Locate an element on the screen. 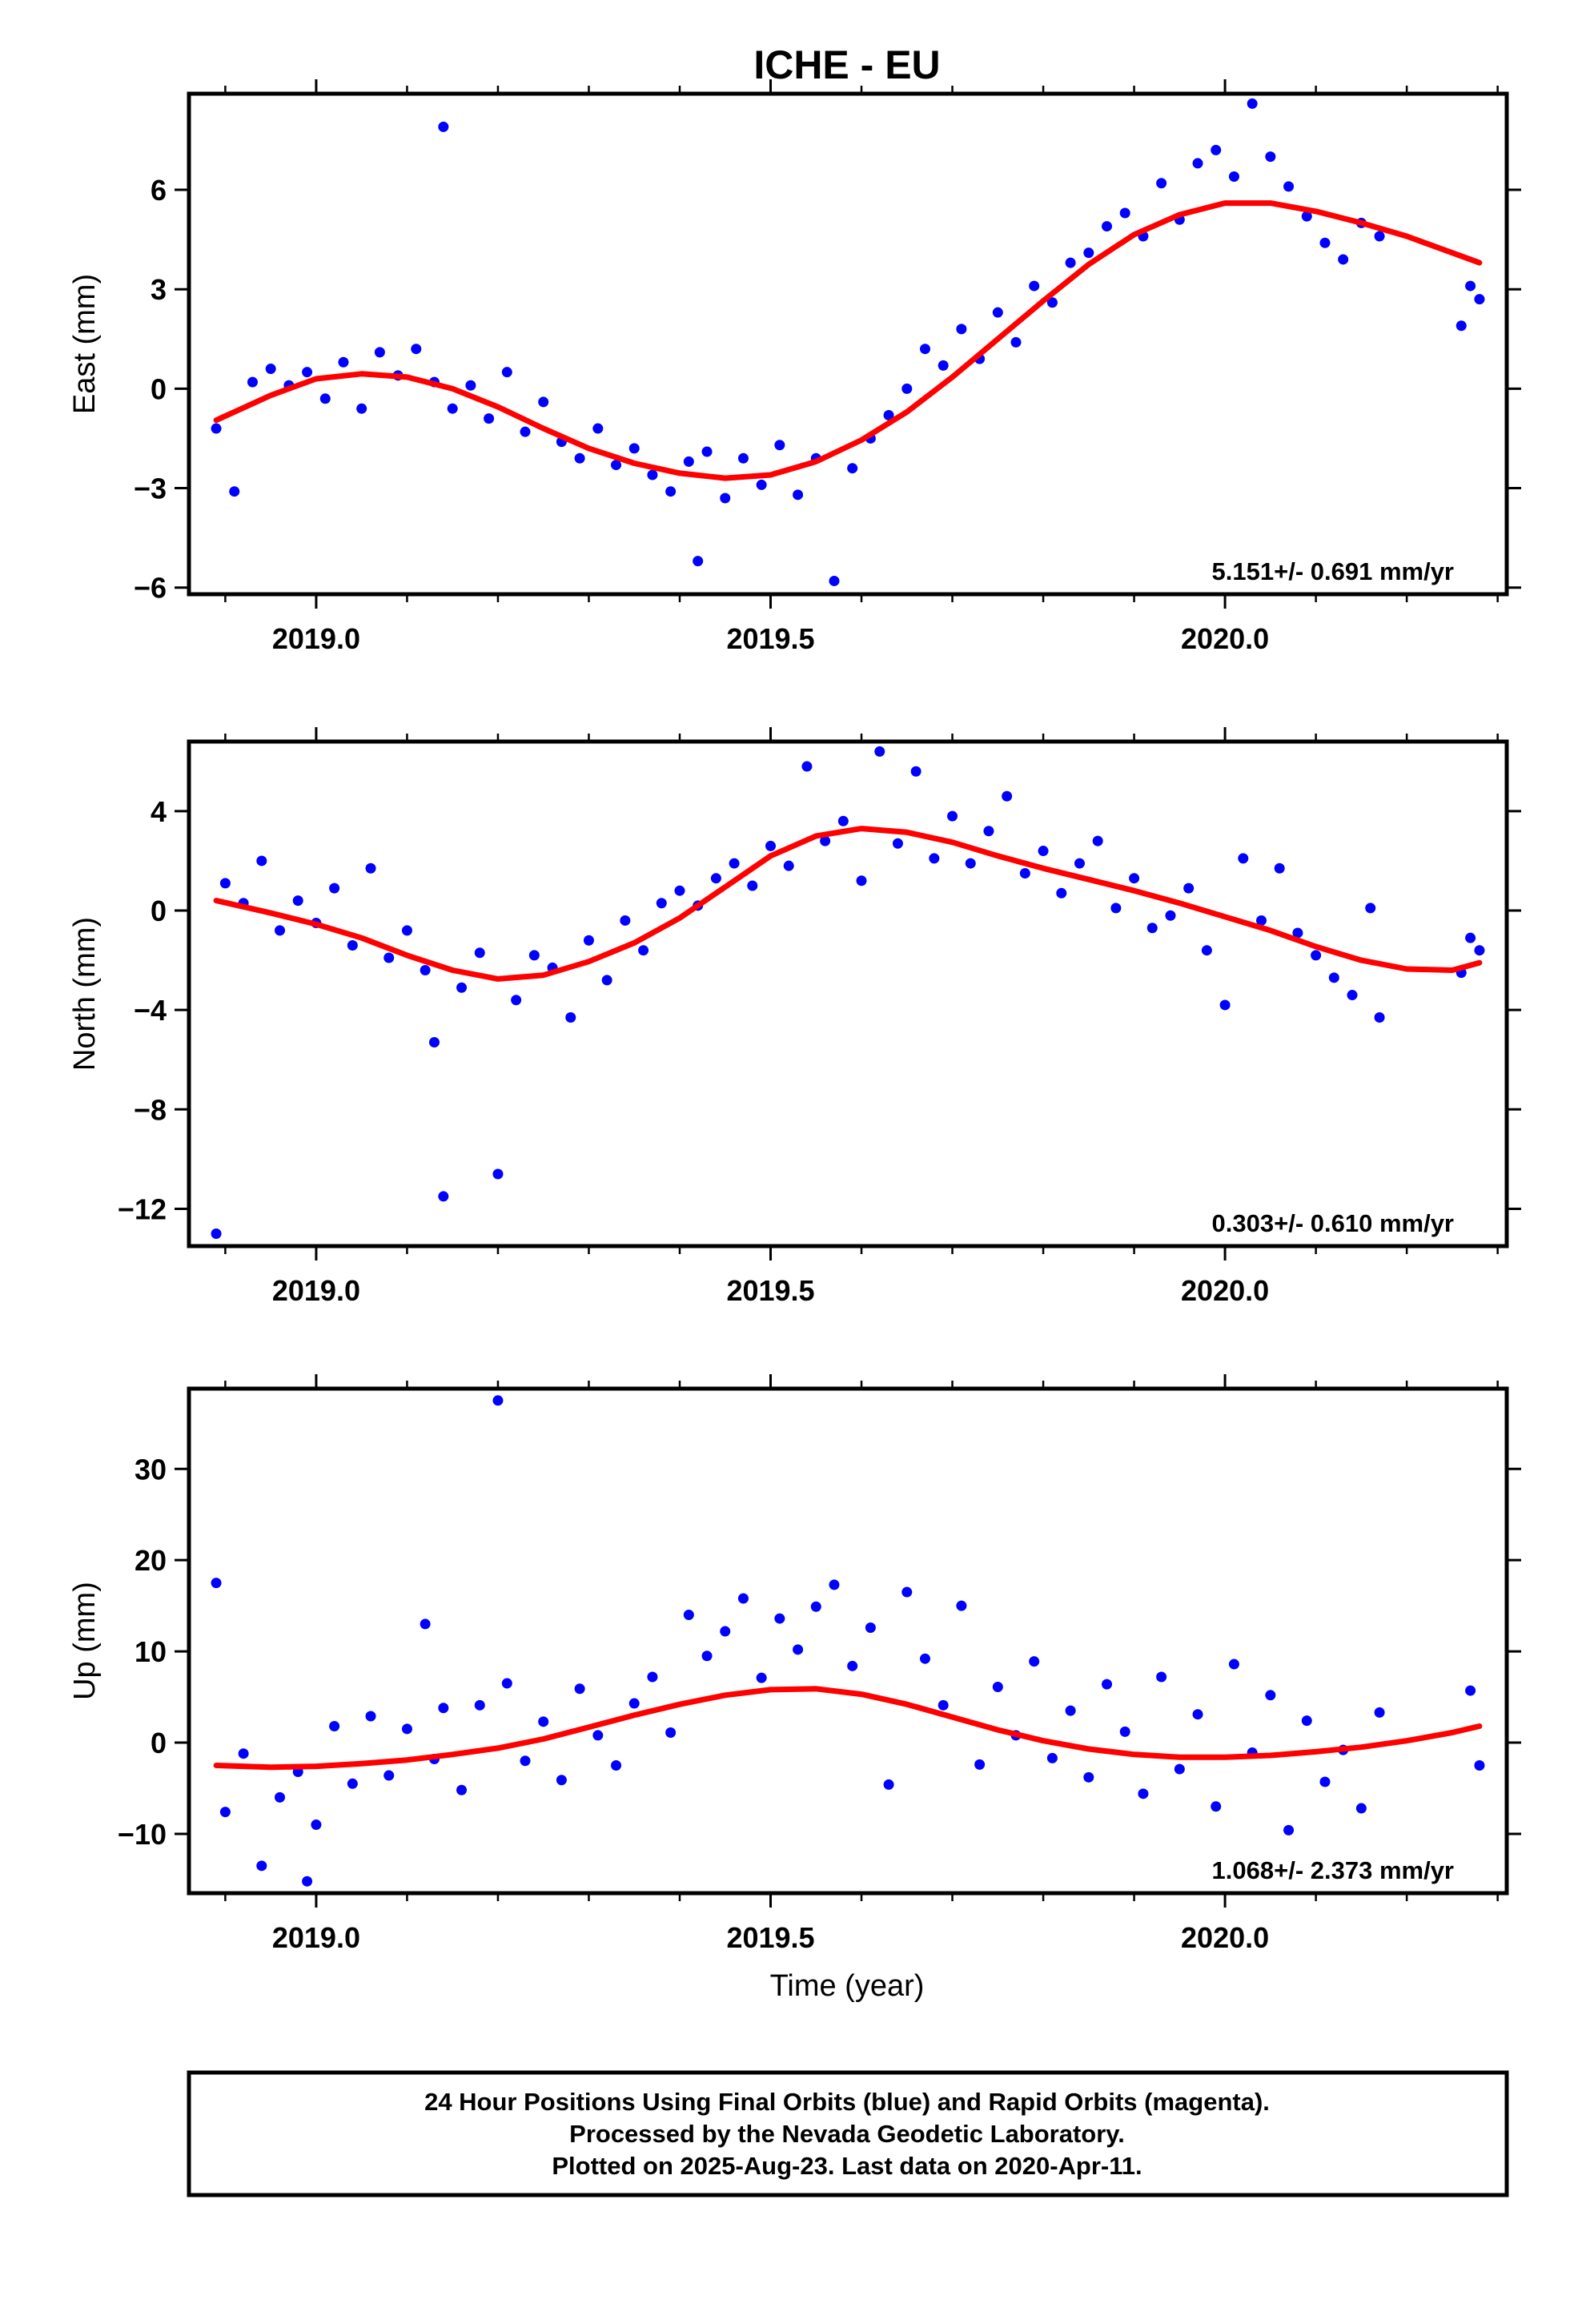 This screenshot has width=1582, height=2324. y-tick-label: 0 is located at coordinates (159, 1743).